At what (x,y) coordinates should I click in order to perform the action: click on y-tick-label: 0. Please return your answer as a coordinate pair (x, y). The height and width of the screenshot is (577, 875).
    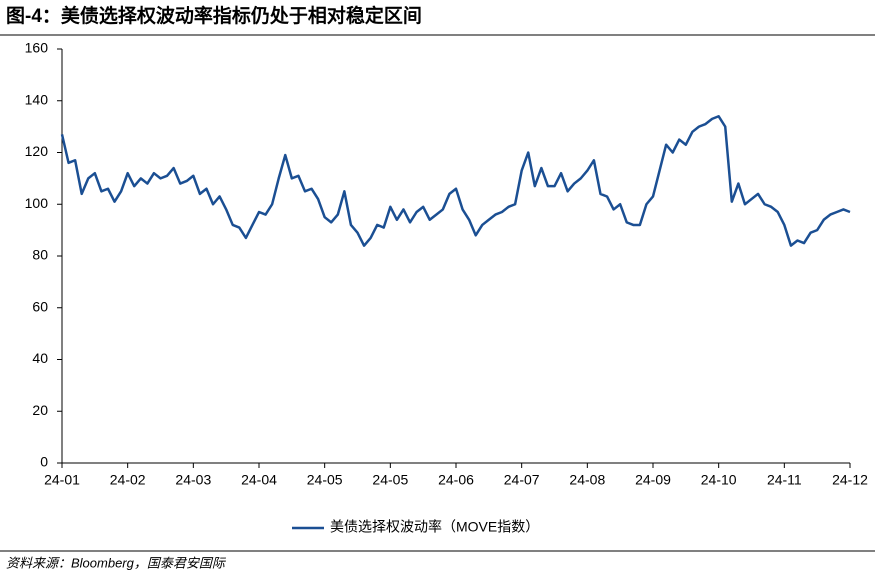
    Looking at the image, I should click on (44, 462).